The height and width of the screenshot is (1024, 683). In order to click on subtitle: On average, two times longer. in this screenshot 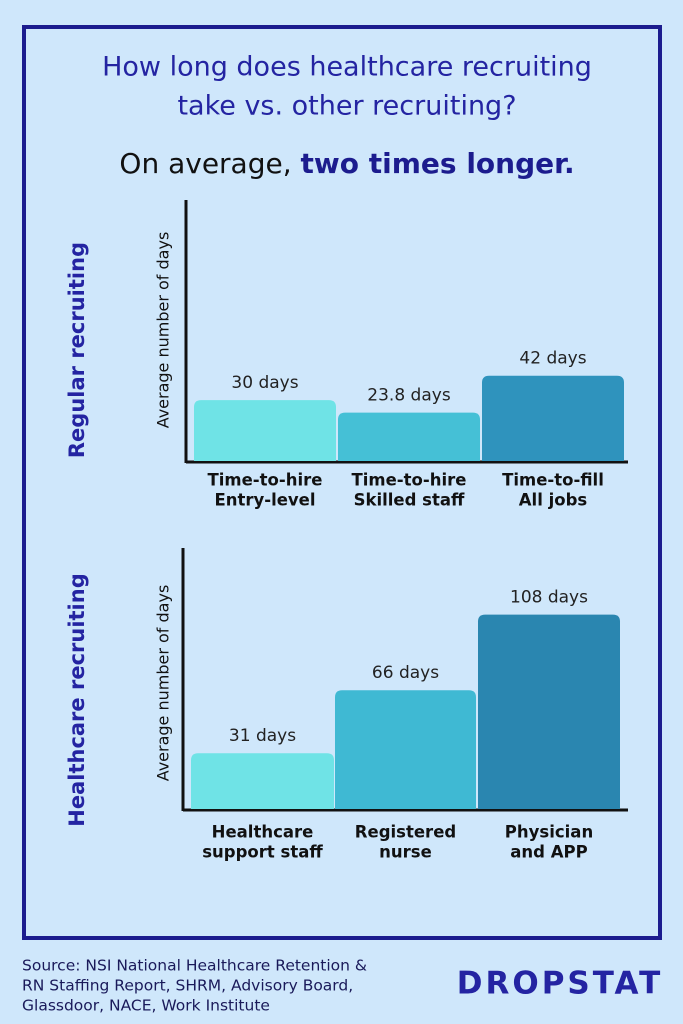, I will do `click(346, 163)`.